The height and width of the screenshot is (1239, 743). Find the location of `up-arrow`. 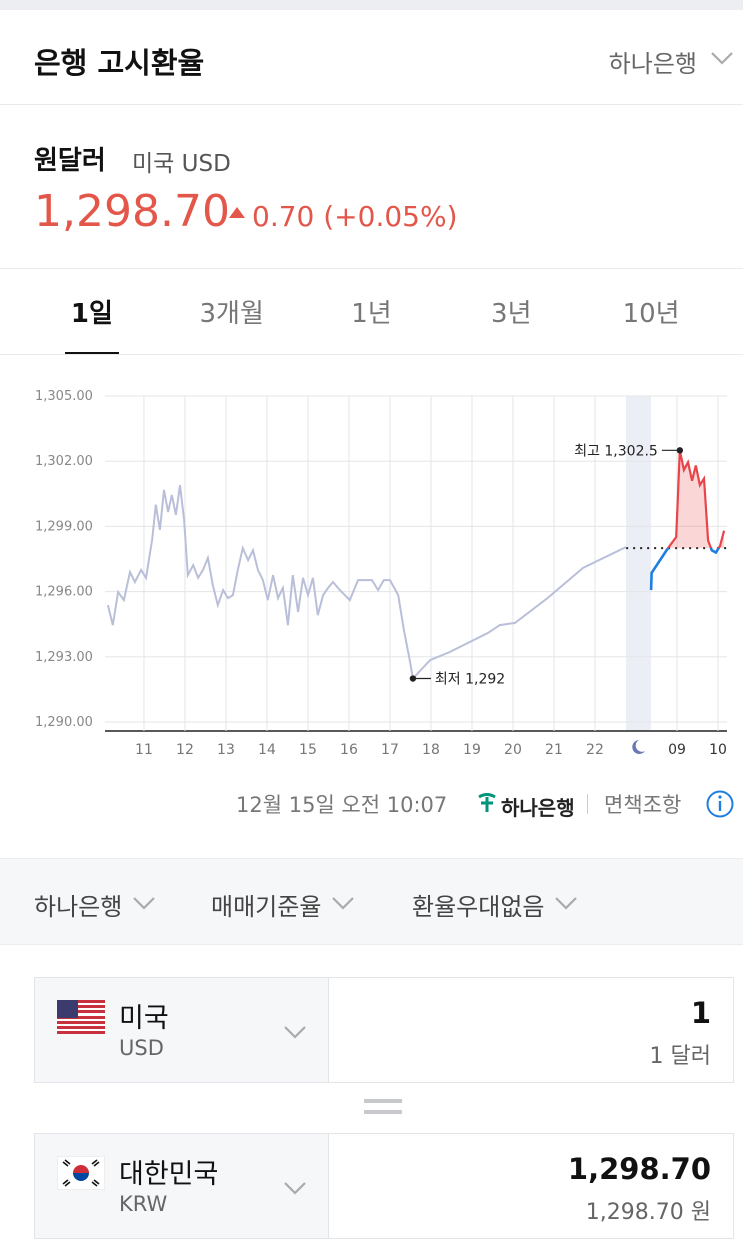

up-arrow is located at coordinates (237, 212).